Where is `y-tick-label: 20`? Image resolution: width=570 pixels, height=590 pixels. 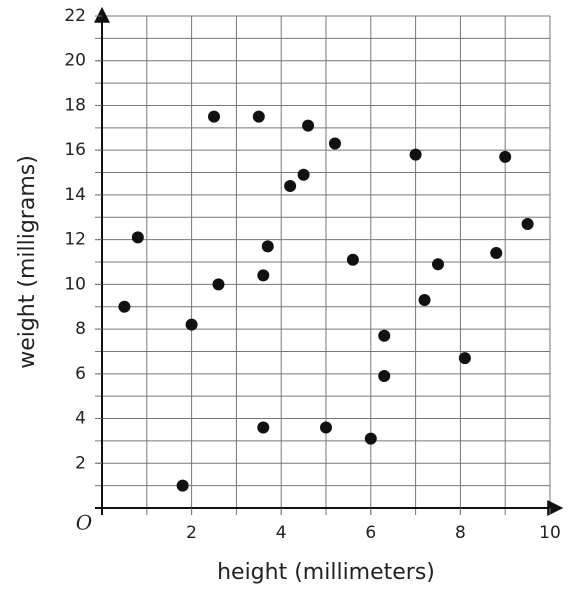
y-tick-label: 20 is located at coordinates (75, 61).